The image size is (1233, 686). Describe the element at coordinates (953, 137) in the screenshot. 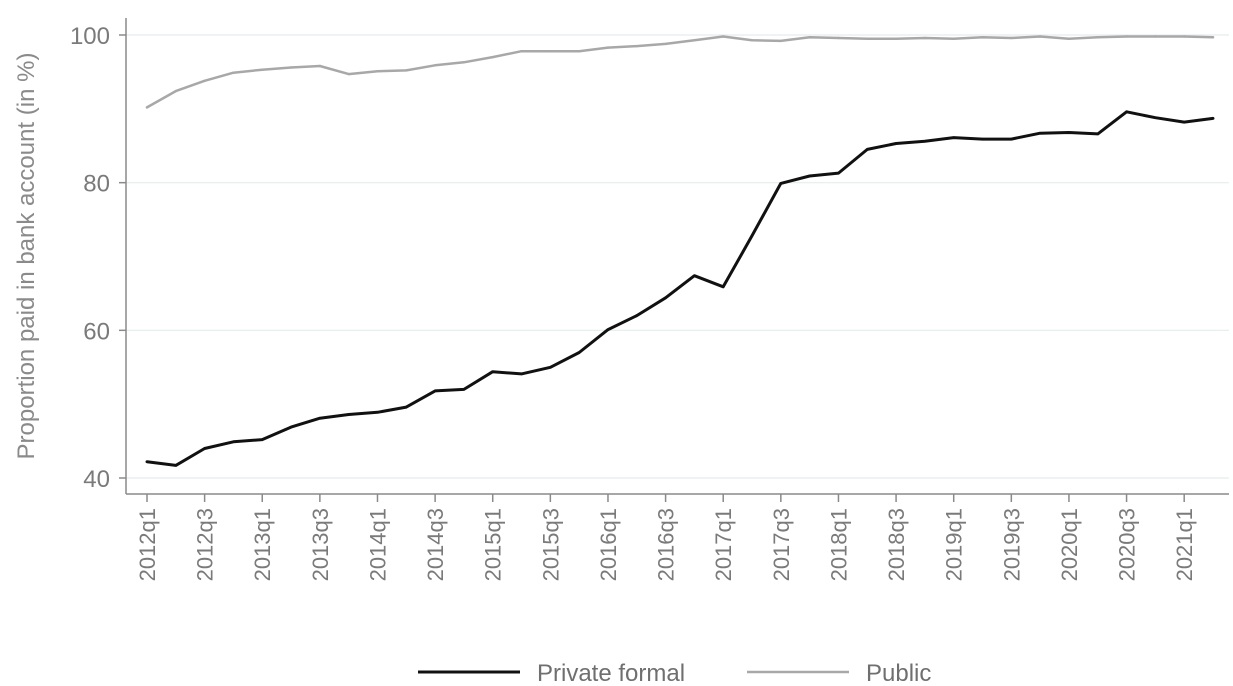

I see `data-point-private-formal-2019q1` at that location.